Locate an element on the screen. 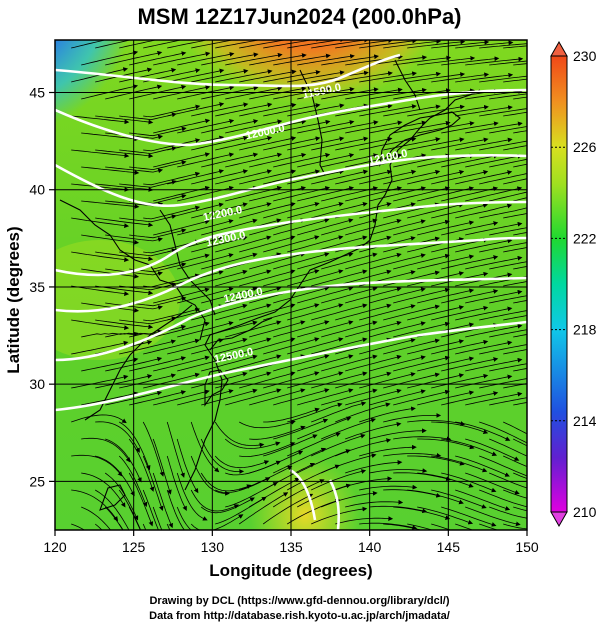  x-axis-label: Longitude (degrees) is located at coordinates (291, 570).